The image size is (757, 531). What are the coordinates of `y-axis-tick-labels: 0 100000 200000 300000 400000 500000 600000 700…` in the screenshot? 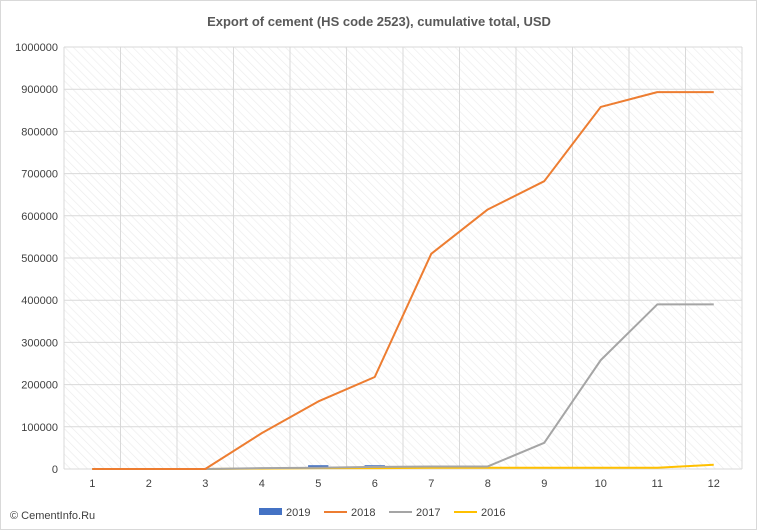 It's located at (36, 259).